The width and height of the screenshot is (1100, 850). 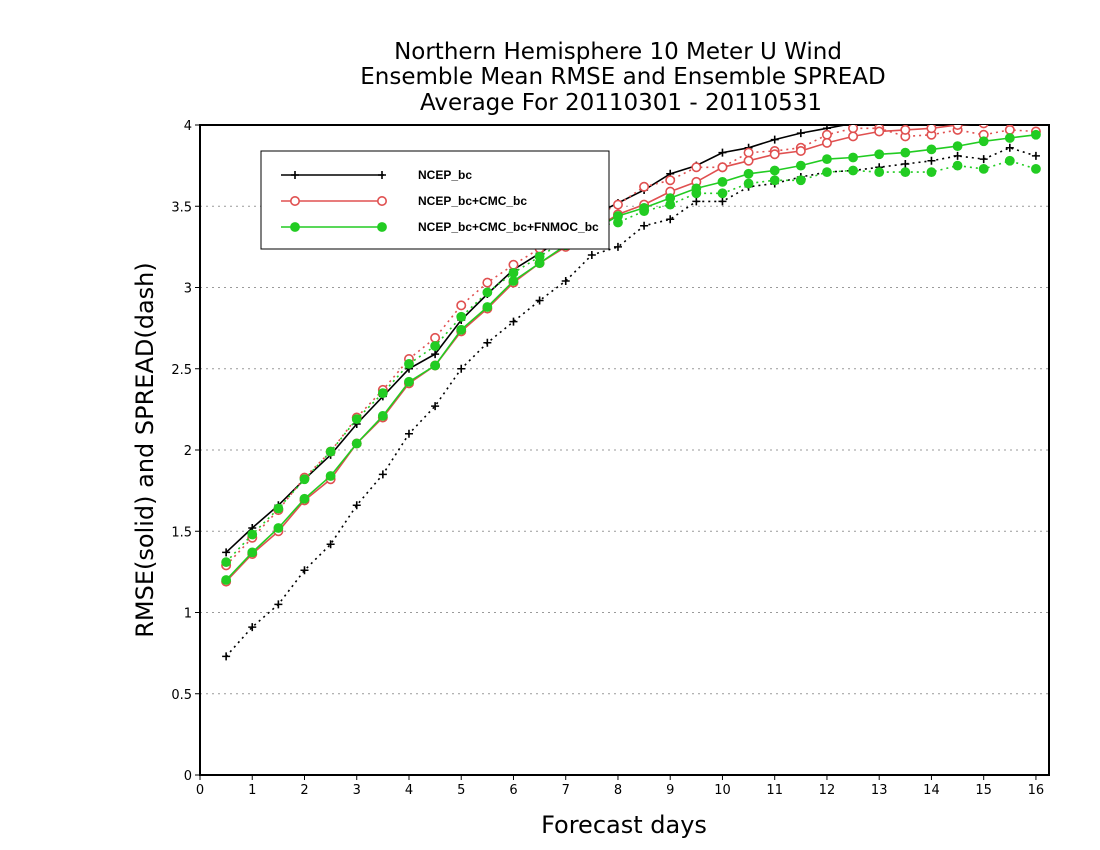 I want to click on y-tick-label: 1, so click(x=188, y=614).